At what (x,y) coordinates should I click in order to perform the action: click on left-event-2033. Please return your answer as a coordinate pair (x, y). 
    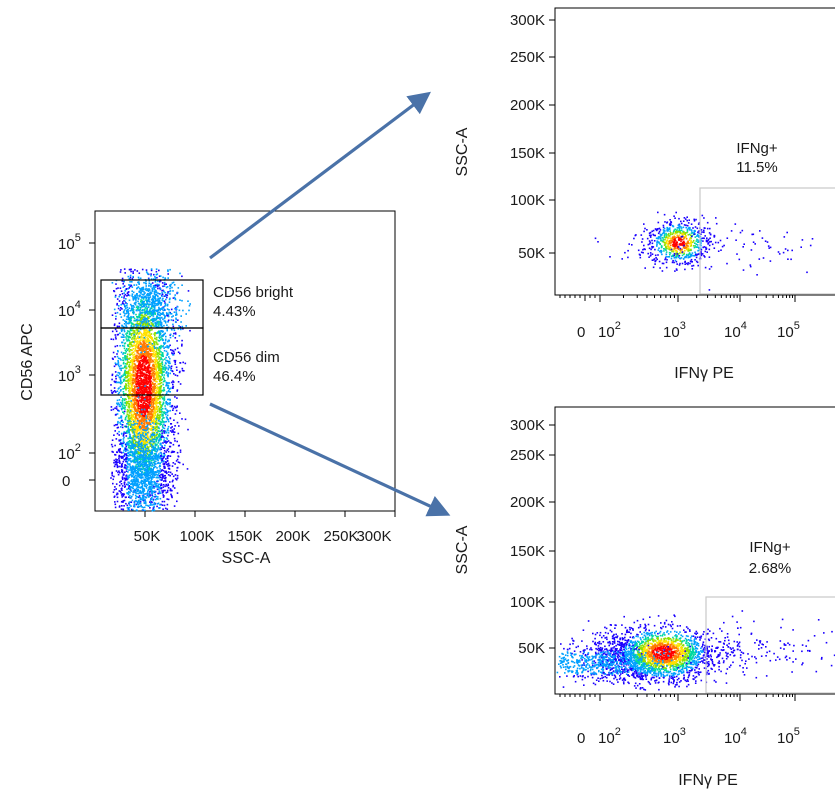
    Looking at the image, I should click on (159, 368).